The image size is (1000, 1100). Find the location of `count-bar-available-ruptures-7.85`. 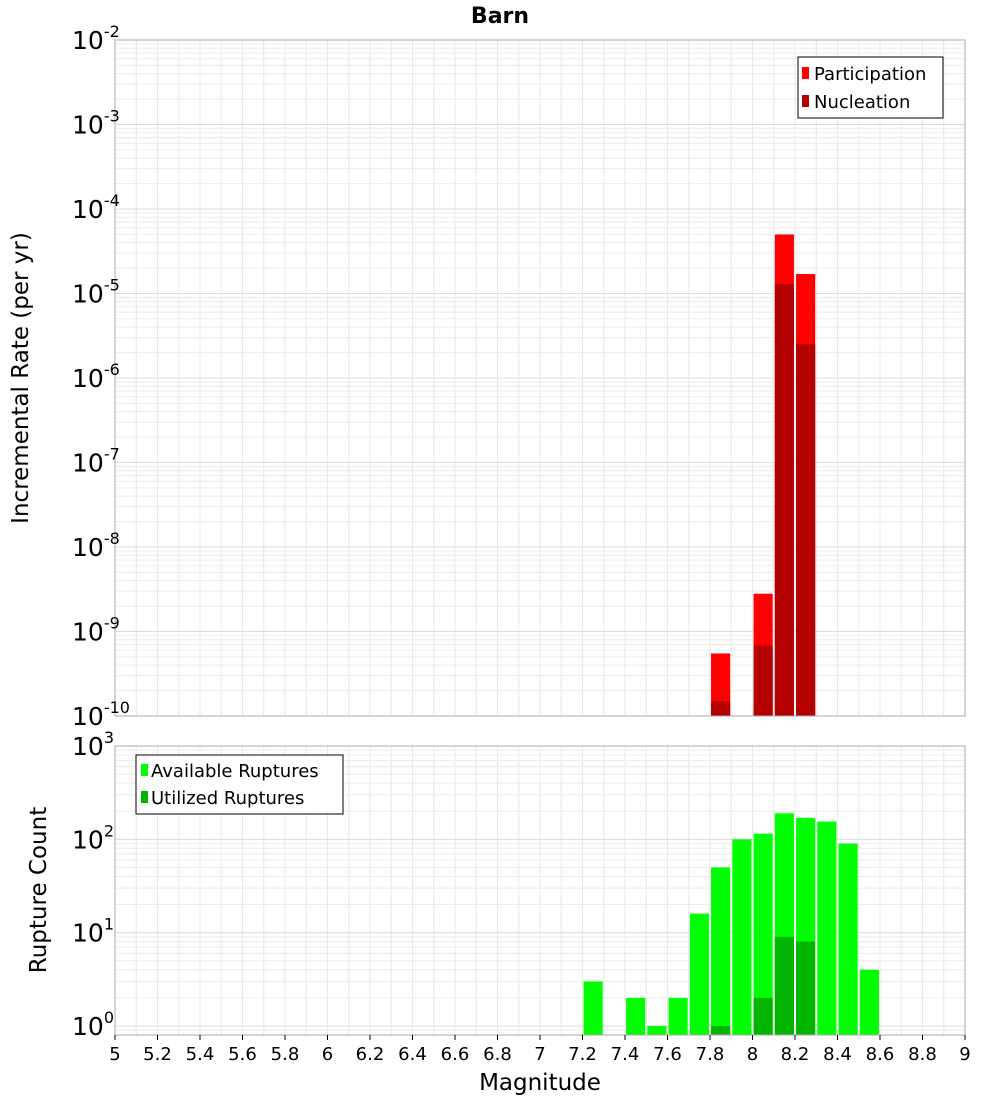

count-bar-available-ruptures-7.85 is located at coordinates (721, 951).